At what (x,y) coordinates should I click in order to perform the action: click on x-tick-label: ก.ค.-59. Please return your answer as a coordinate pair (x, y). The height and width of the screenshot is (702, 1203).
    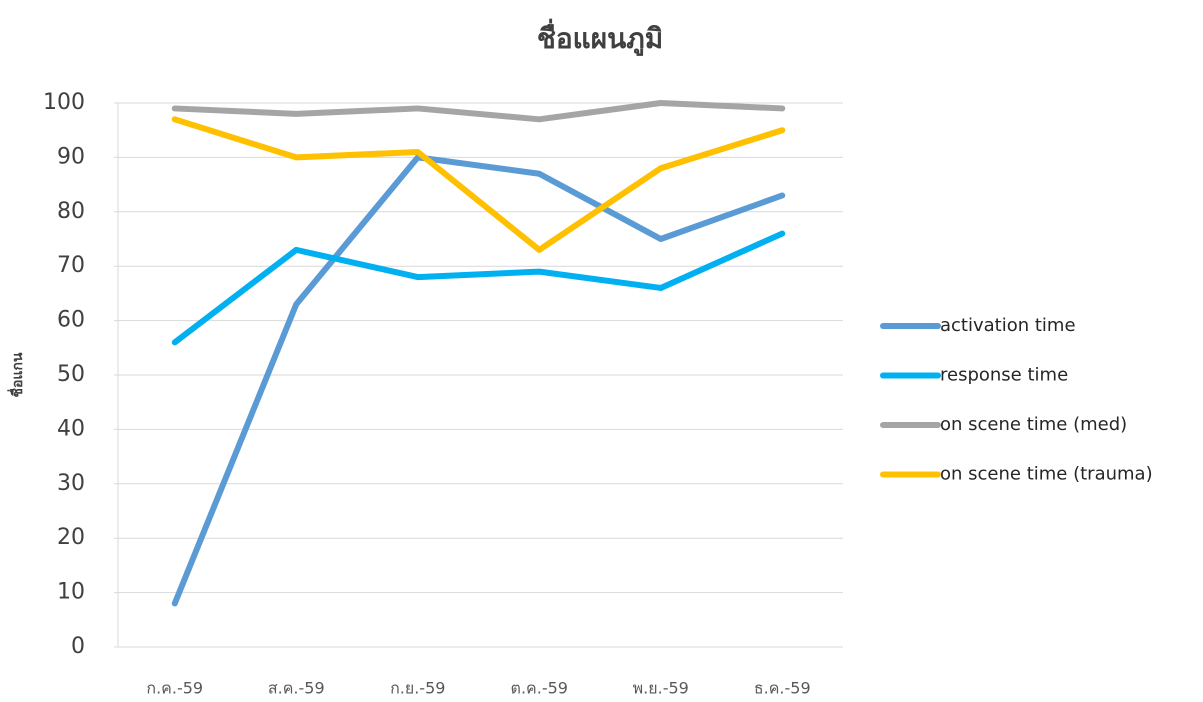
    Looking at the image, I should click on (174, 688).